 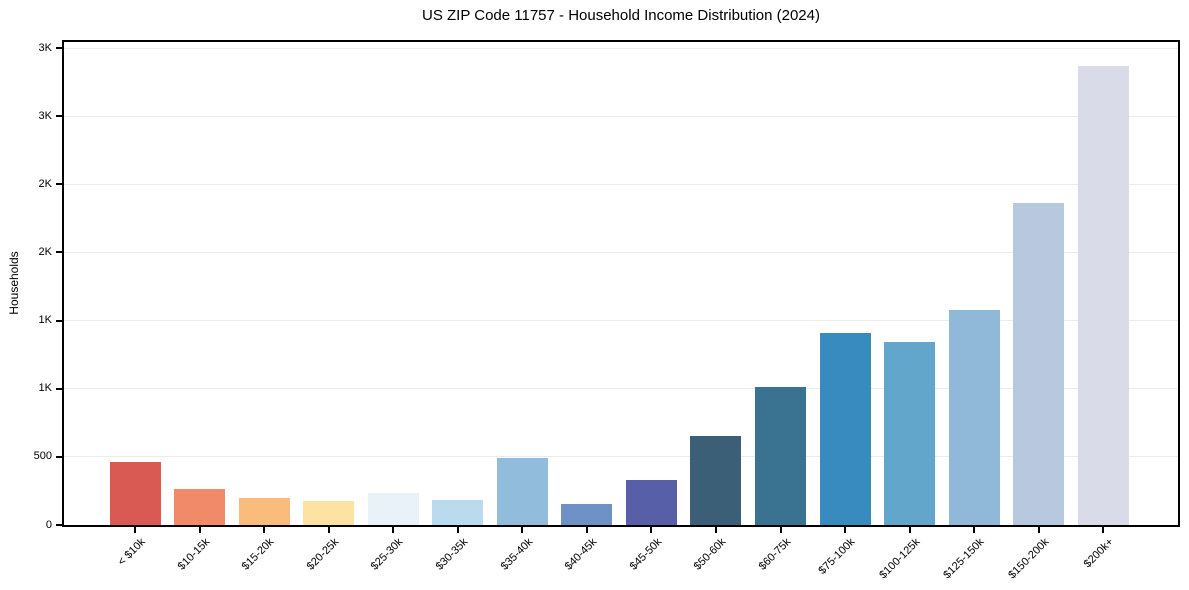 What do you see at coordinates (387, 554) in the screenshot?
I see `x-tick-label: $25-30k` at bounding box center [387, 554].